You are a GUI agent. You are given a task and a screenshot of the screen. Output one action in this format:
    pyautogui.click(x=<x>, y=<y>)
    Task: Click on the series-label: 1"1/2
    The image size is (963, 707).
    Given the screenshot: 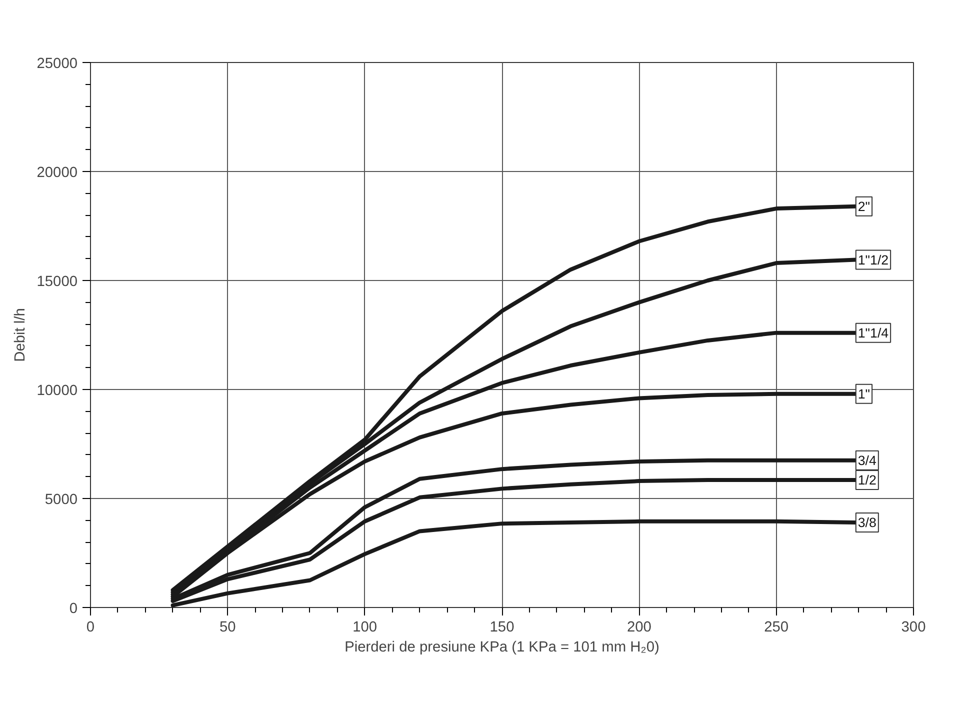 What is the action you would take?
    pyautogui.click(x=873, y=260)
    